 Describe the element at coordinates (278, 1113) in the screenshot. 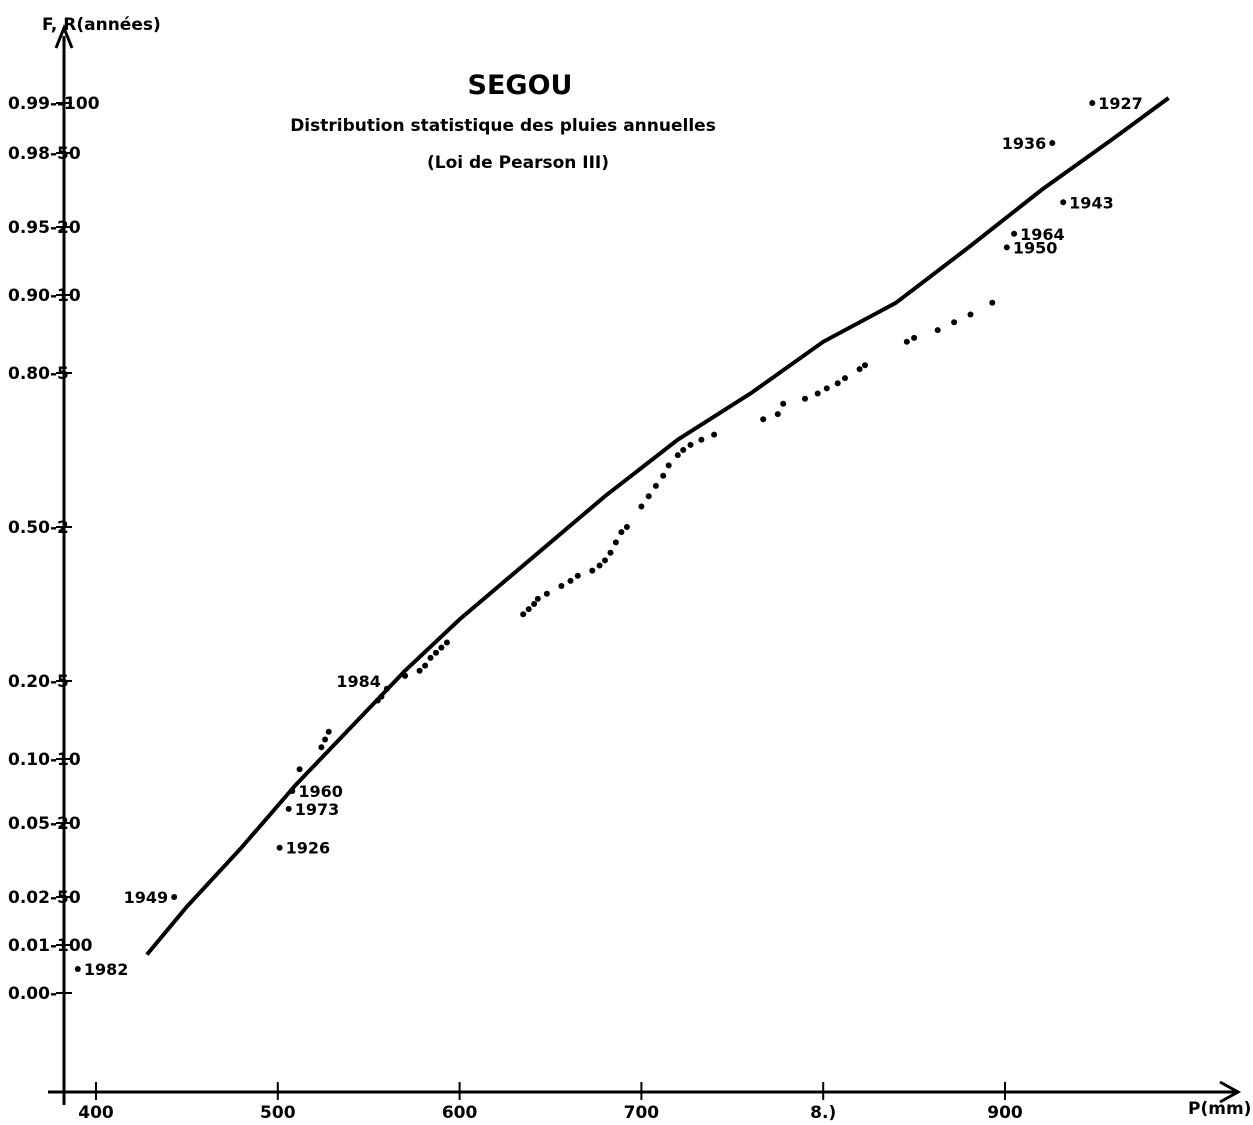

I see `x-tick-label: 500` at that location.